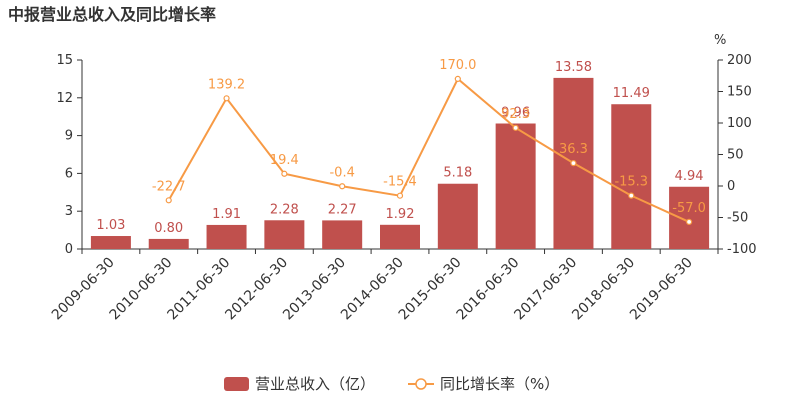 The width and height of the screenshot is (800, 400). What do you see at coordinates (110, 225) in the screenshot?
I see `bar-value-label: 1.03` at bounding box center [110, 225].